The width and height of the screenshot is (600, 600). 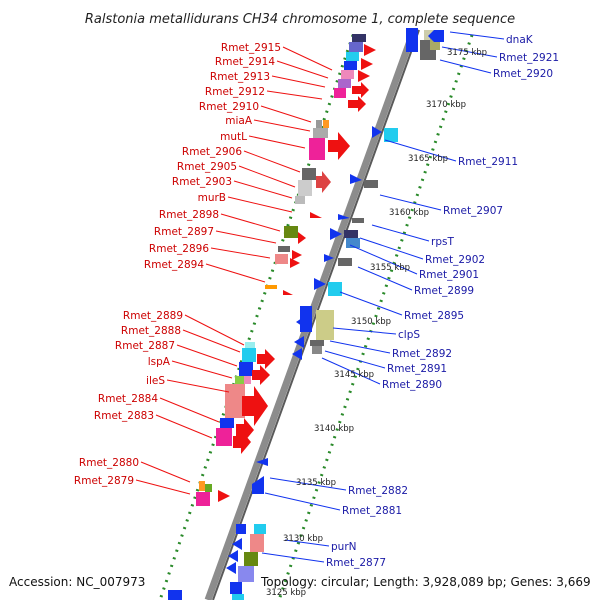 I want to click on gene-label-rmet-2912: Rmet_2912, so click(x=235, y=92).